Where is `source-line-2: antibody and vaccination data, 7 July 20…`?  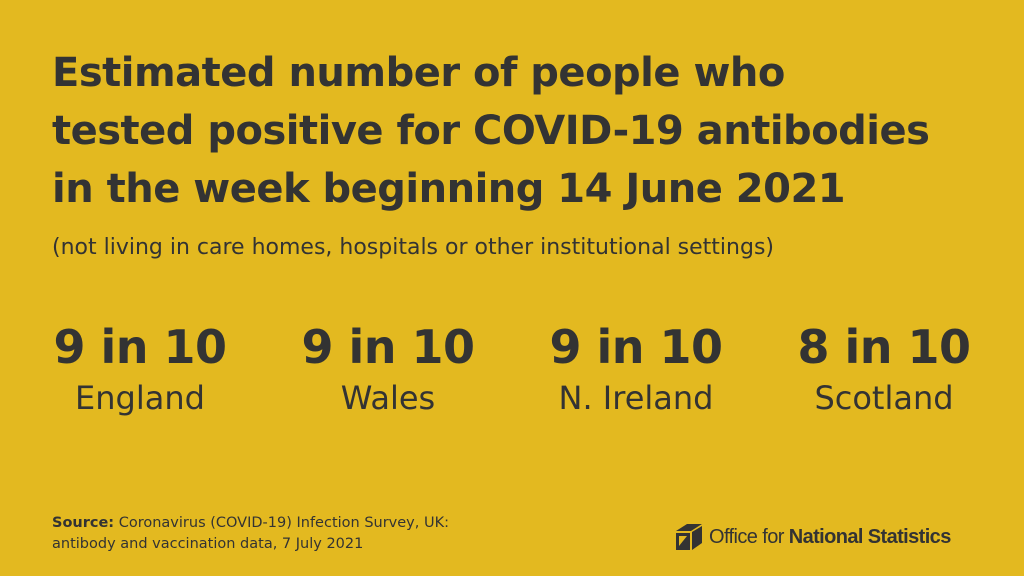 source-line-2: antibody and vaccination data, 7 July 20… is located at coordinates (208, 544).